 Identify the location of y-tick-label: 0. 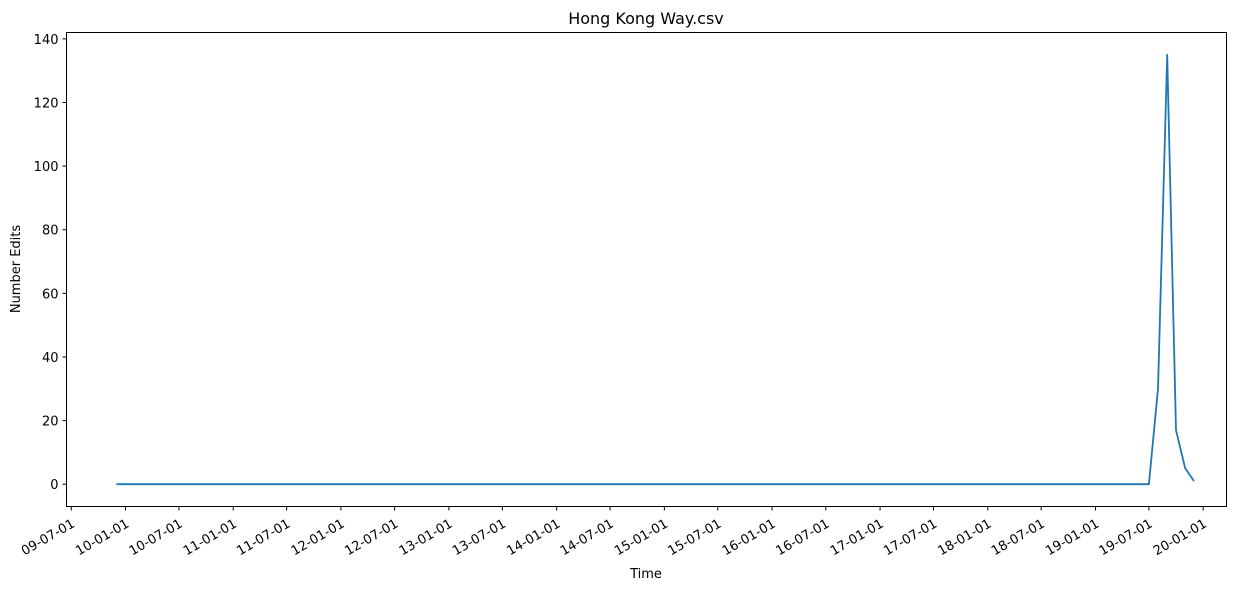
(54, 485).